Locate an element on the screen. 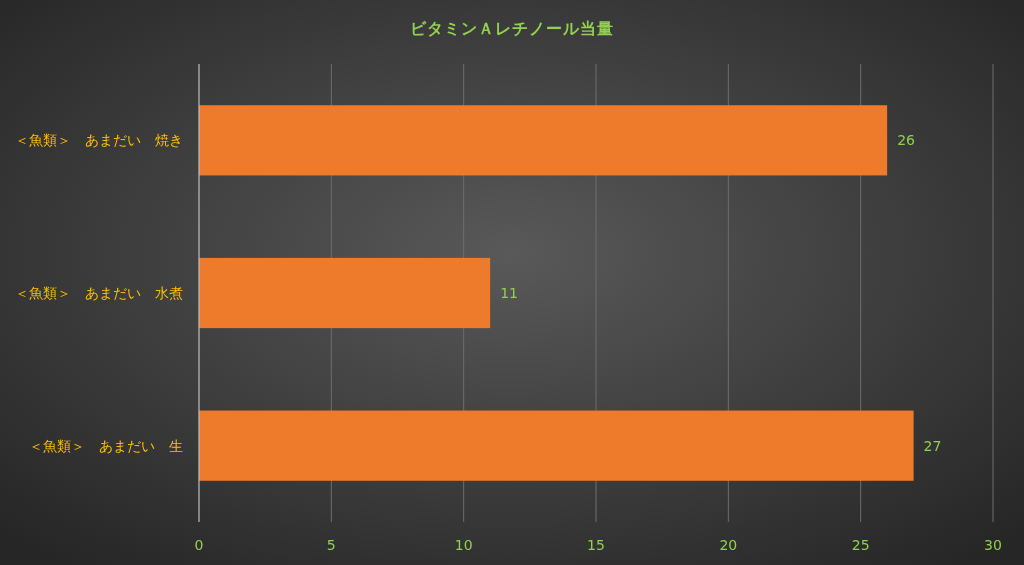 The image size is (1024, 565). y-tick-label: ＜魚類＞ あまだい 生 is located at coordinates (106, 445).